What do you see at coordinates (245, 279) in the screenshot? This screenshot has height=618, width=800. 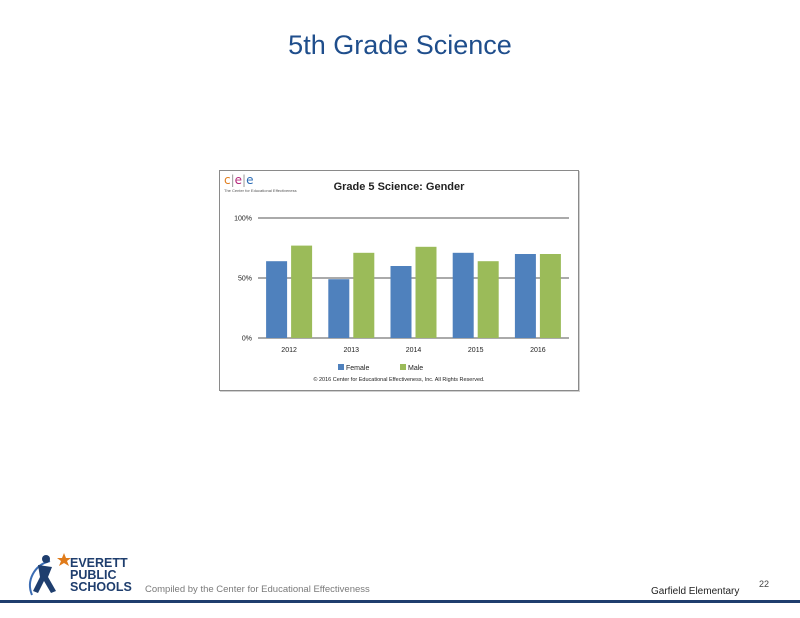 I see `y-tick-label: 50%` at bounding box center [245, 279].